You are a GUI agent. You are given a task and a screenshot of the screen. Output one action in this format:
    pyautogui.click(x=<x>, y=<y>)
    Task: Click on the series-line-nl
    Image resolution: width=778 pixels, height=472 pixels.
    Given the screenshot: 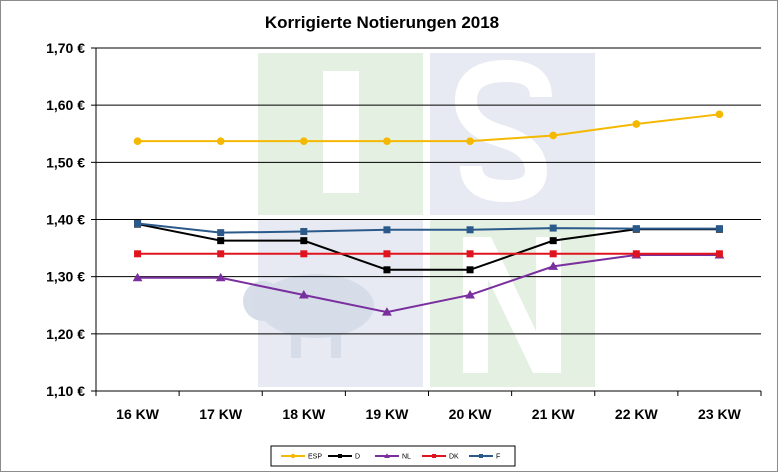 What is the action you would take?
    pyautogui.click(x=428, y=283)
    